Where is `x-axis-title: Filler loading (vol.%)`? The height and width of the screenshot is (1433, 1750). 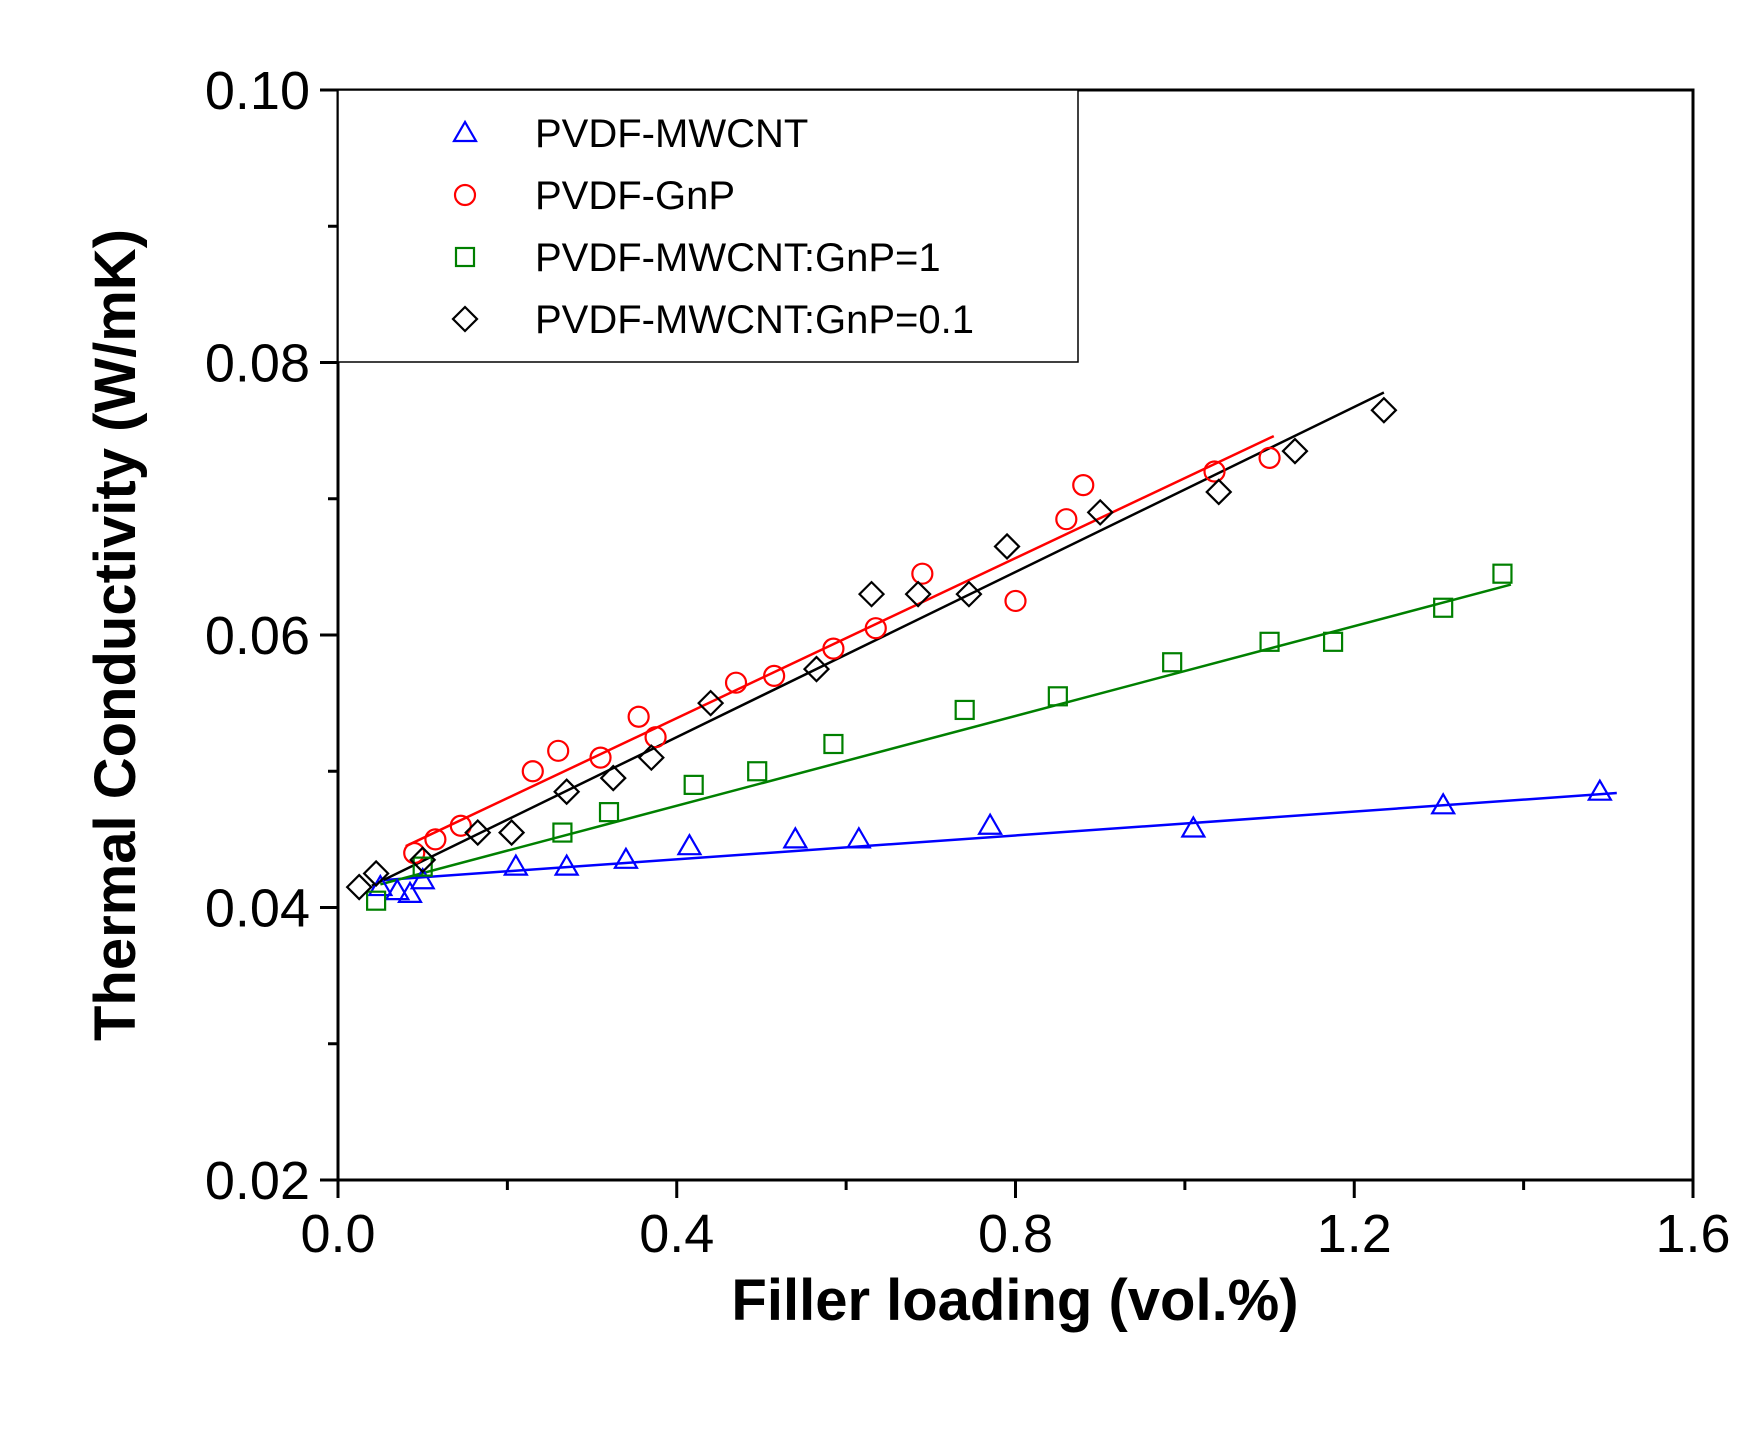 x-axis-title: Filler loading (vol.%) is located at coordinates (1014, 1300).